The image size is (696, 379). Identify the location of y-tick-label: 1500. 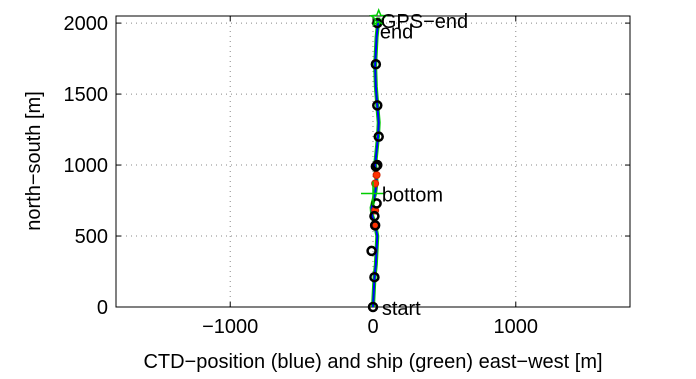
(86, 95).